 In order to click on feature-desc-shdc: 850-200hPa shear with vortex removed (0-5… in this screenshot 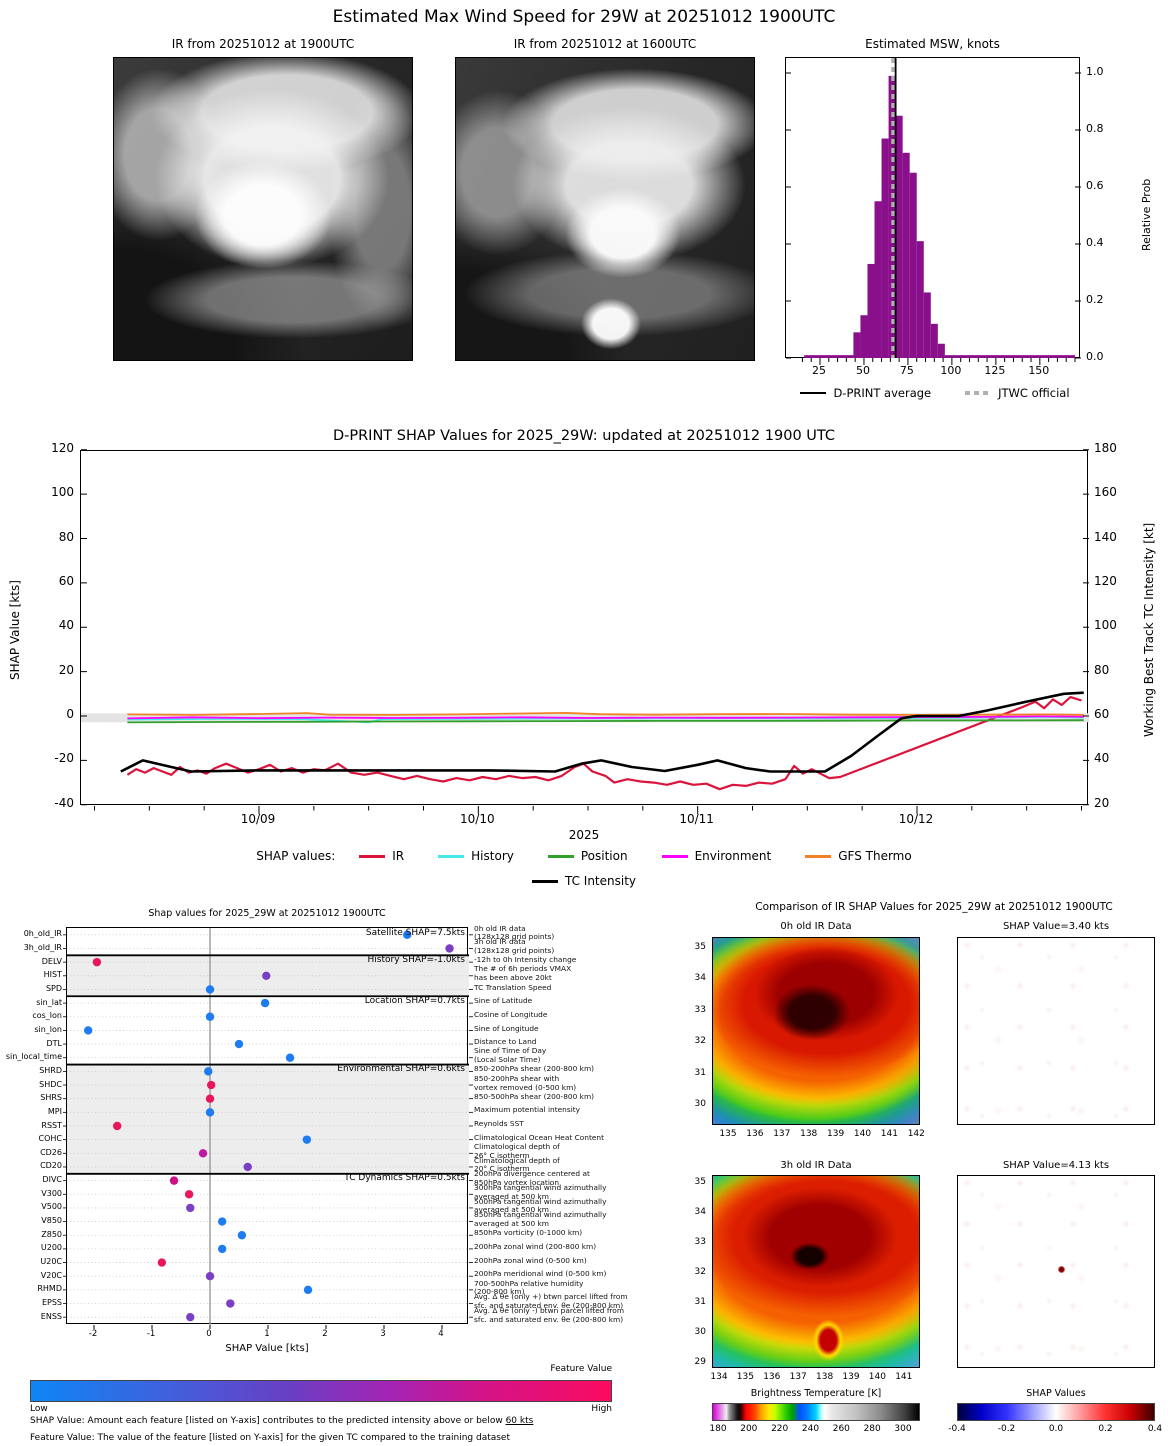, I will do `click(525, 1082)`.